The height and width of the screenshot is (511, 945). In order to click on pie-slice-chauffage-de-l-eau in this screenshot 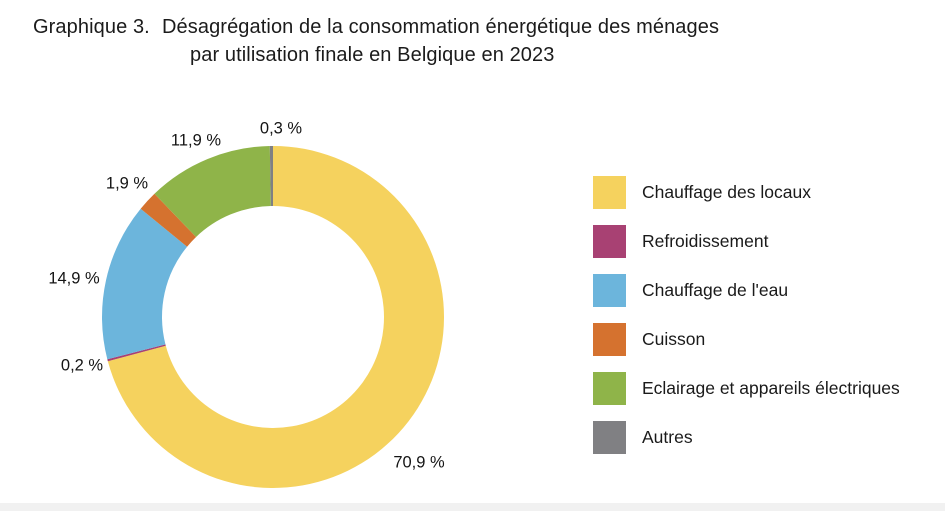, I will do `click(145, 284)`.